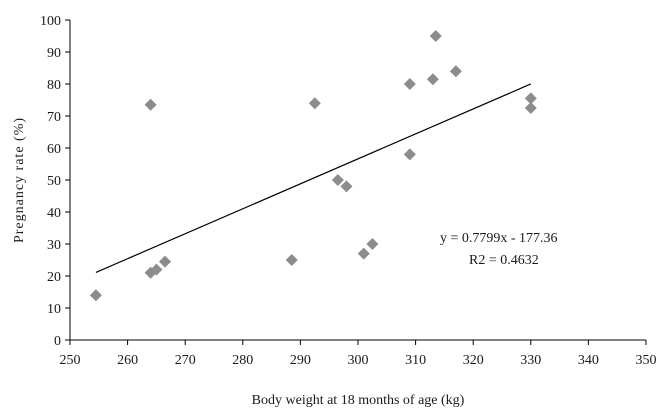 Image resolution: width=657 pixels, height=410 pixels. Describe the element at coordinates (54, 117) in the screenshot. I see `y-tick-label: 70` at that location.